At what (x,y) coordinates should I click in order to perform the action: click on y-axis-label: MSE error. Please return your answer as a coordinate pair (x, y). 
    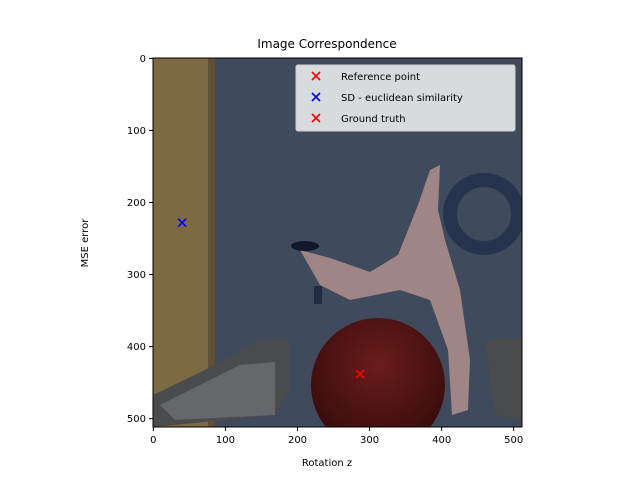
    Looking at the image, I should click on (85, 243).